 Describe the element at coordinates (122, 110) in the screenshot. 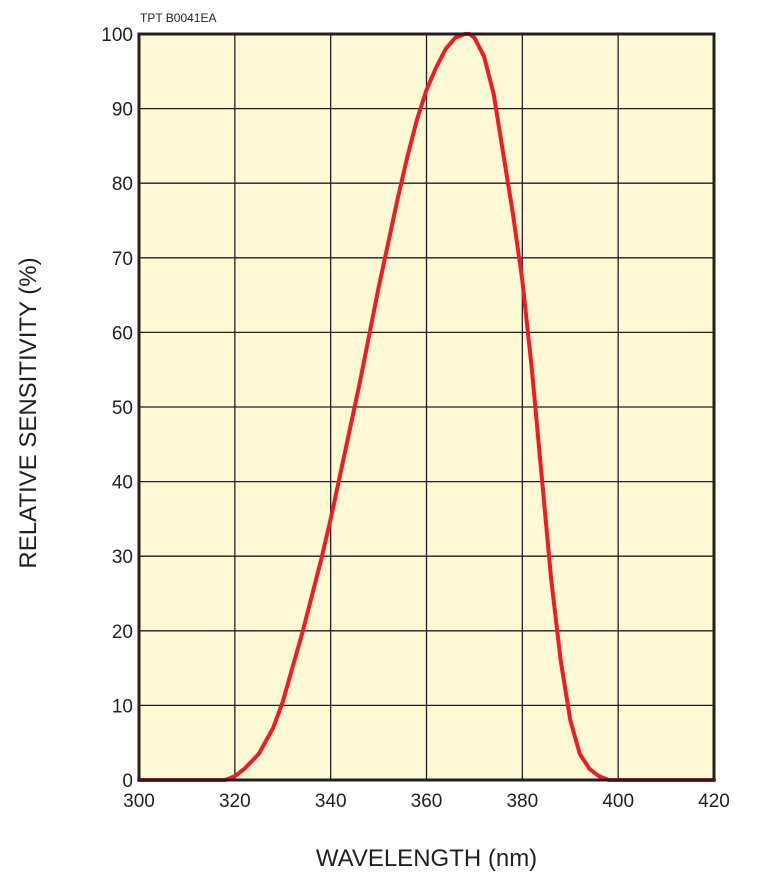

I see `y-tick-label: 90` at that location.